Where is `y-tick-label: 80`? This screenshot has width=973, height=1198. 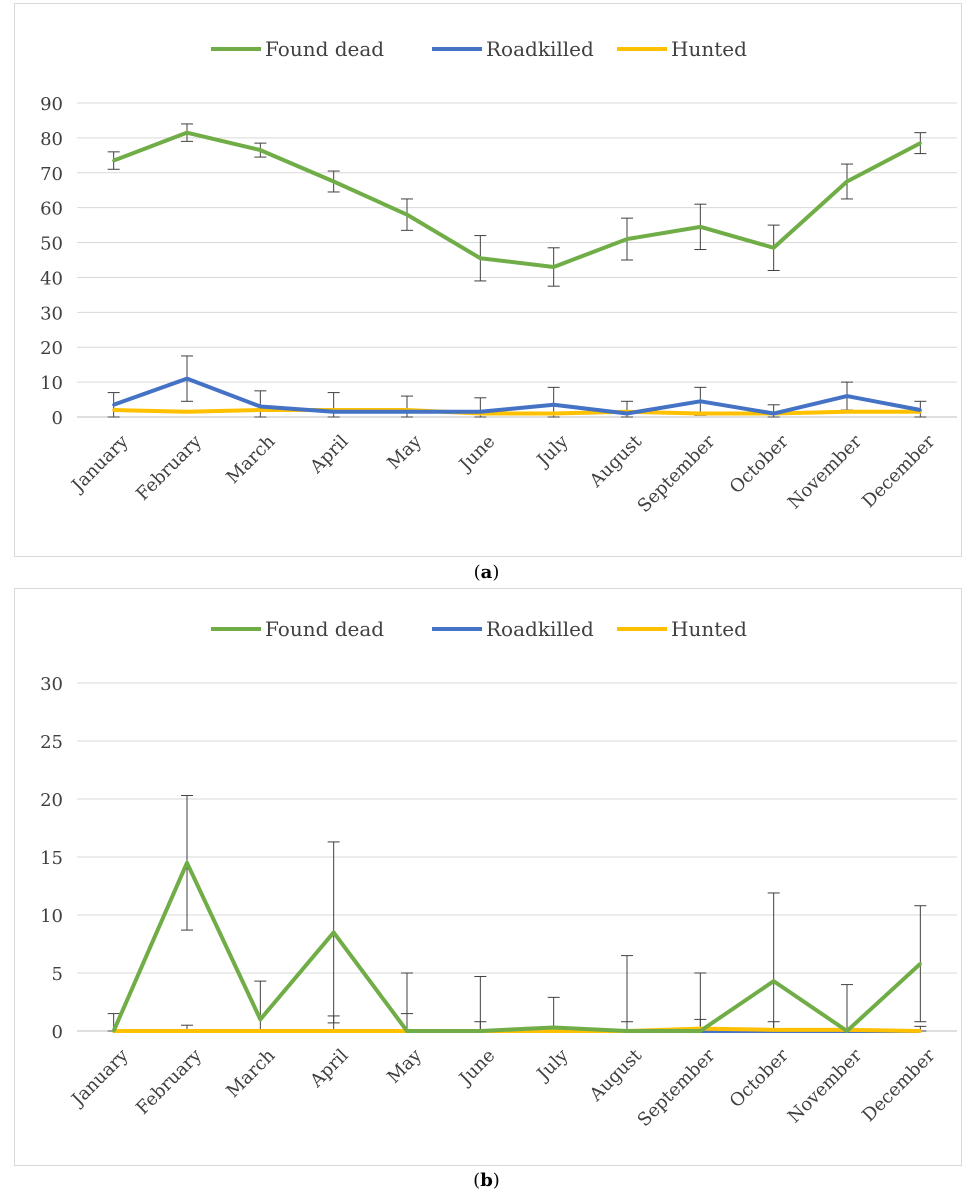
y-tick-label: 80 is located at coordinates (51, 139).